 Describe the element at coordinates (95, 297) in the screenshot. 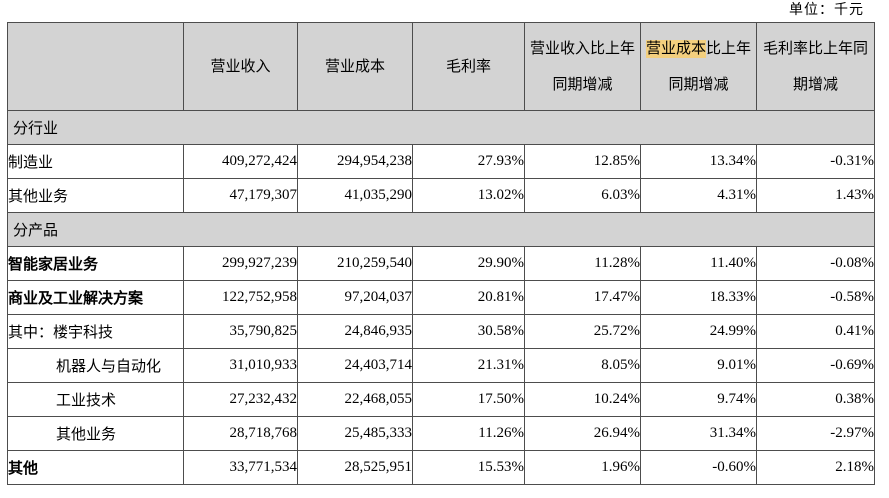

I see `row-label: 商业及工业解决方案` at that location.